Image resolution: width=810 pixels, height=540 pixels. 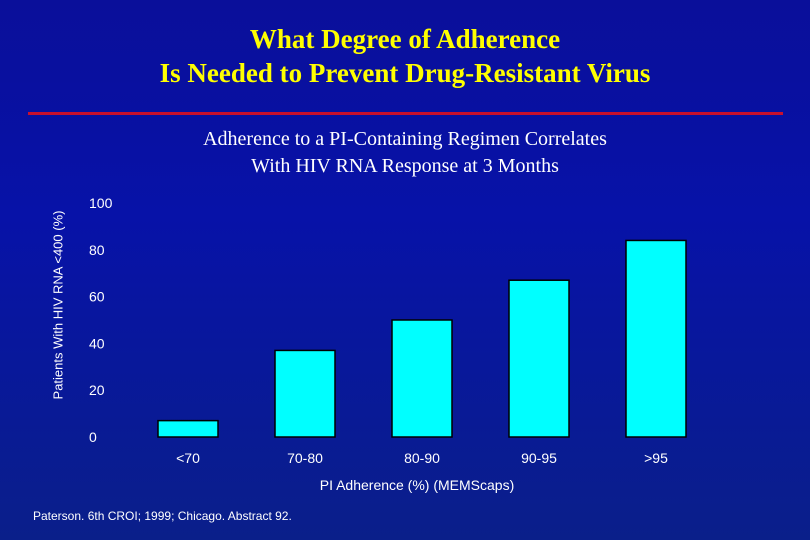 I want to click on x-tick-label: 70-80, so click(x=305, y=458).